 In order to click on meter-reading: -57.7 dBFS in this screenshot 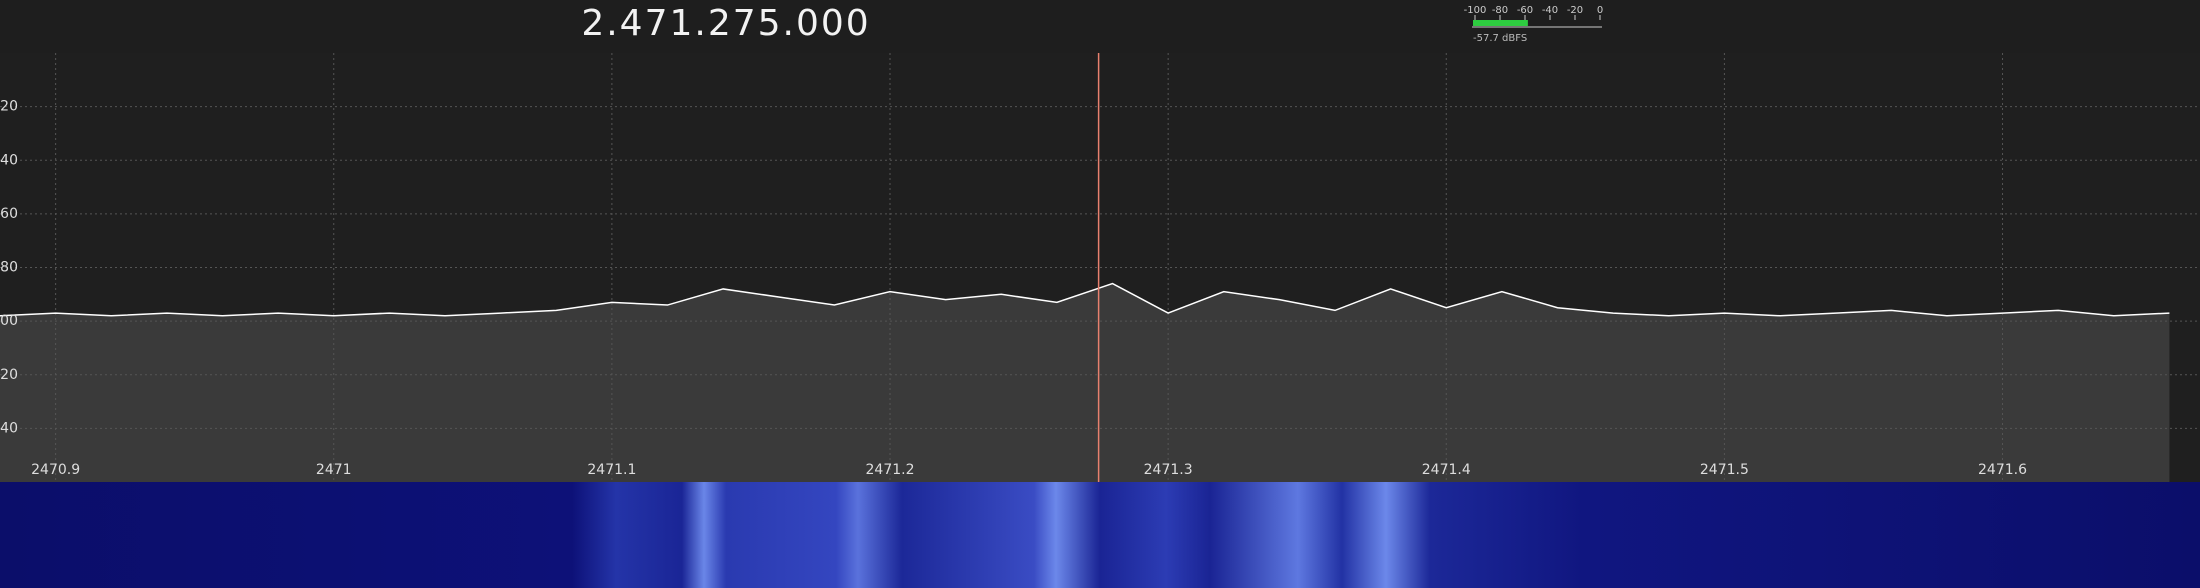, I will do `click(1500, 38)`.